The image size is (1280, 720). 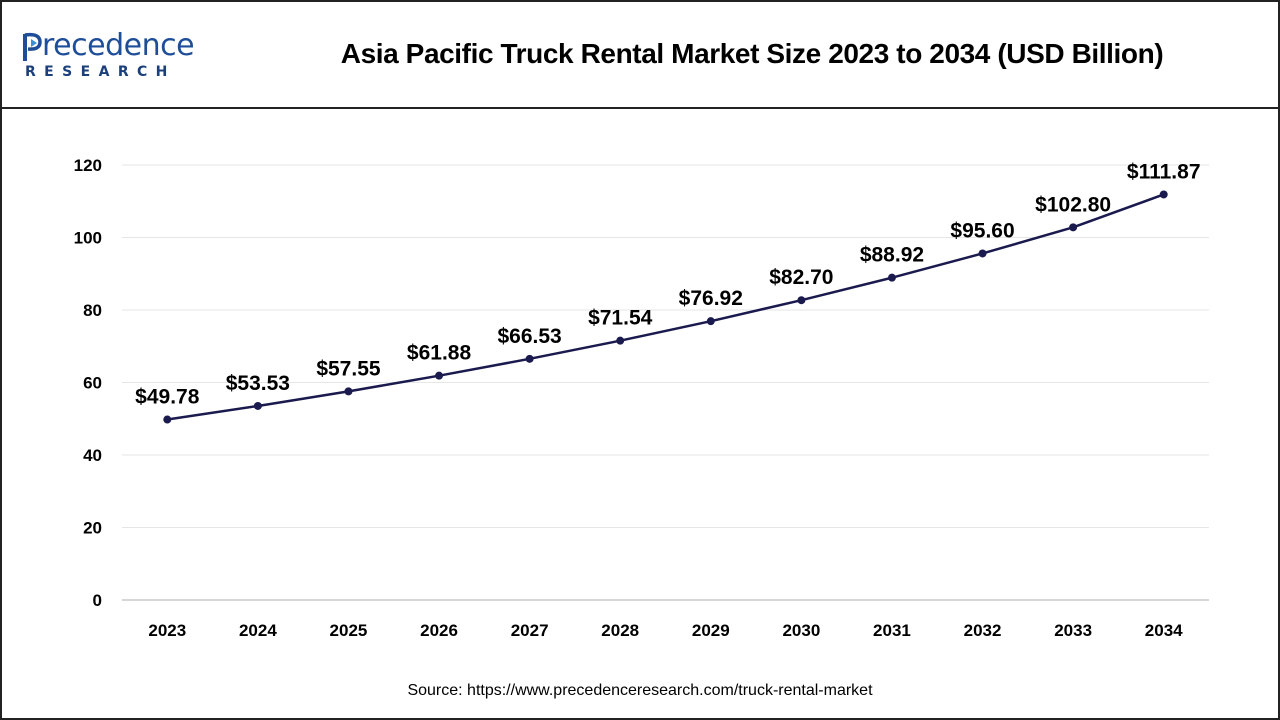 I want to click on x-tick-label: 2031, so click(x=892, y=630).